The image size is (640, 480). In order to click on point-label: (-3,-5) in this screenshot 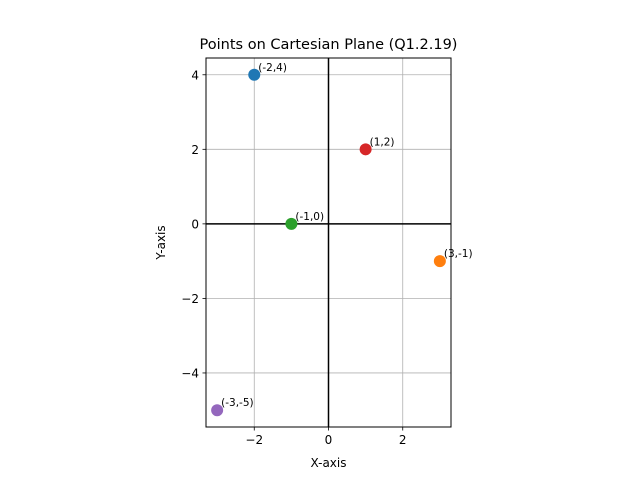, I will do `click(237, 403)`.